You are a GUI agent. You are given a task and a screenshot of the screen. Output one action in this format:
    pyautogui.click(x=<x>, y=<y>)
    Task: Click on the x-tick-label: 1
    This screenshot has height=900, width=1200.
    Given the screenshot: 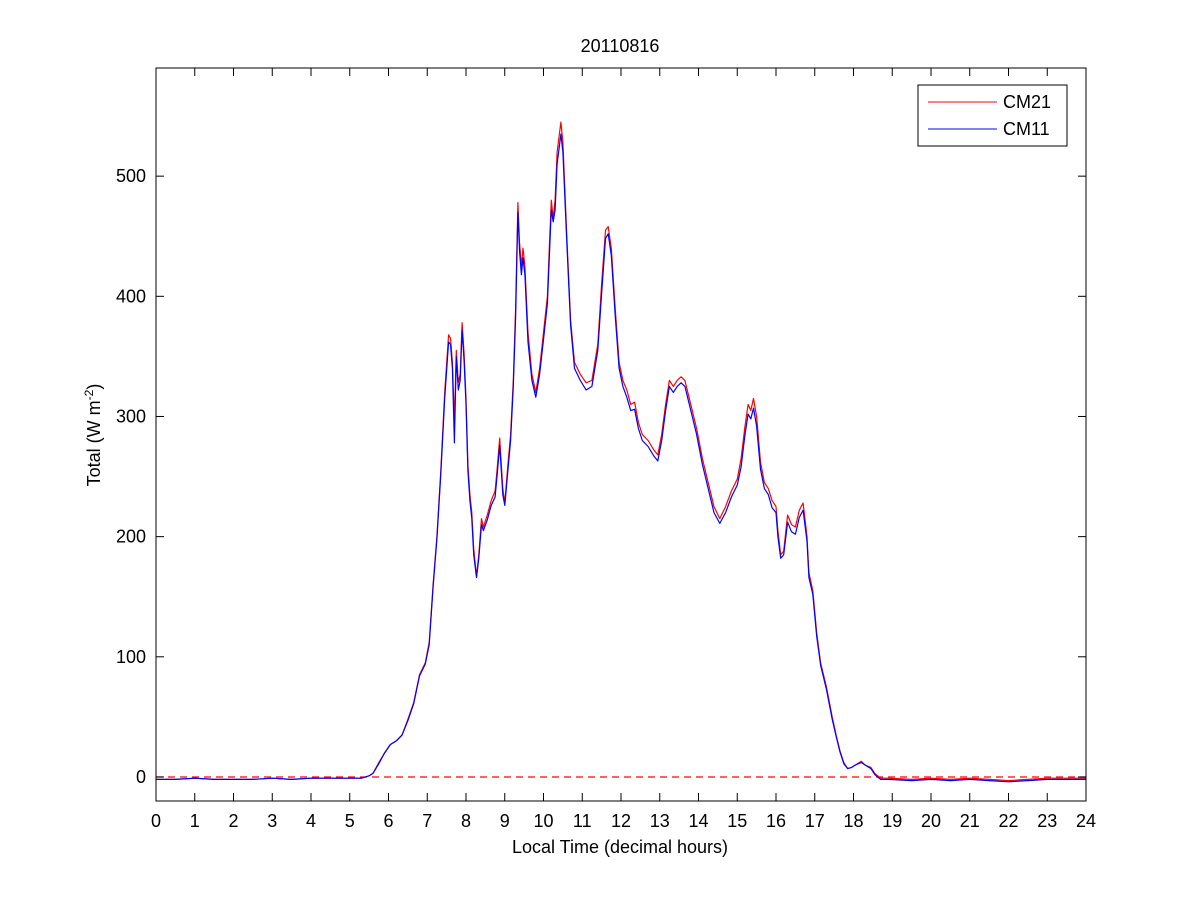 What is the action you would take?
    pyautogui.click(x=195, y=821)
    